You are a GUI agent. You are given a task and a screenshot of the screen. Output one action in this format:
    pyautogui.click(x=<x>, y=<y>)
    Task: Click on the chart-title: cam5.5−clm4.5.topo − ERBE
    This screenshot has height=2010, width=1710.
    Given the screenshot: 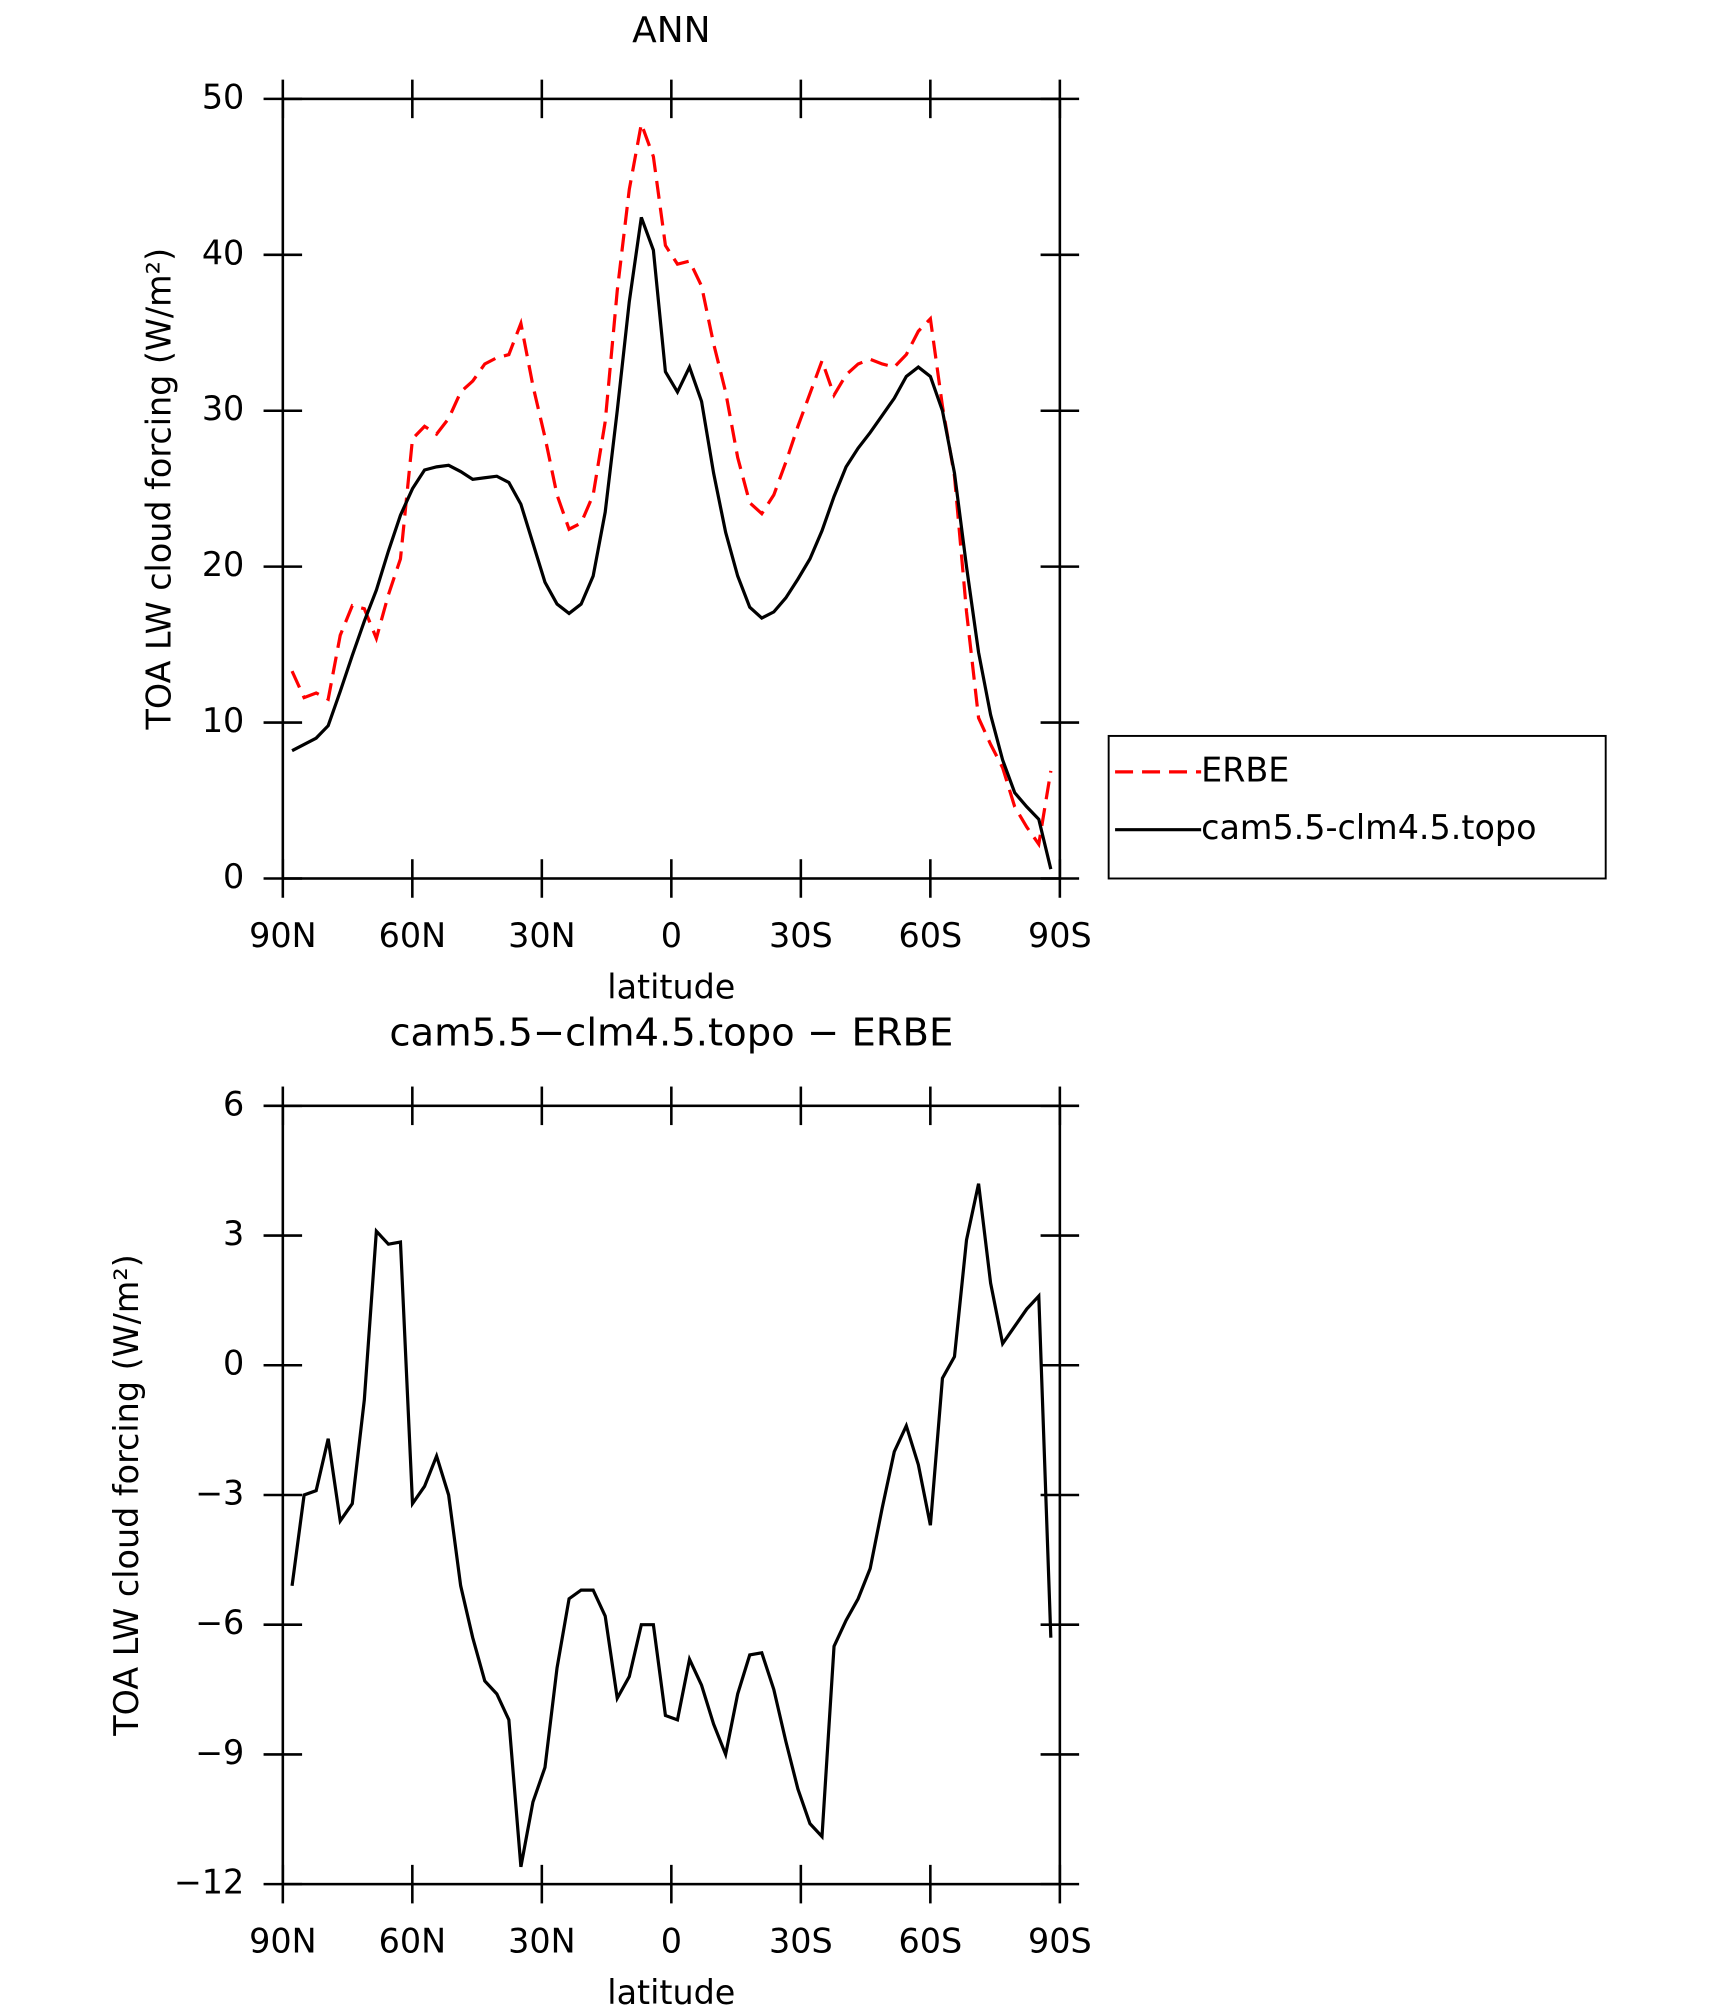 What is the action you would take?
    pyautogui.click(x=671, y=1033)
    